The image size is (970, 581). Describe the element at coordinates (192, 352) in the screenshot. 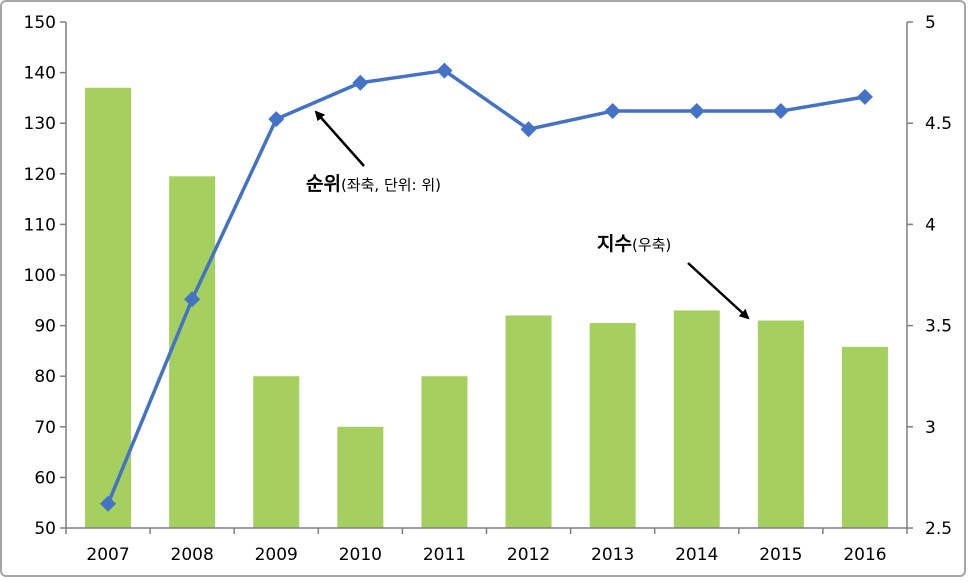

I see `bar-2008` at that location.